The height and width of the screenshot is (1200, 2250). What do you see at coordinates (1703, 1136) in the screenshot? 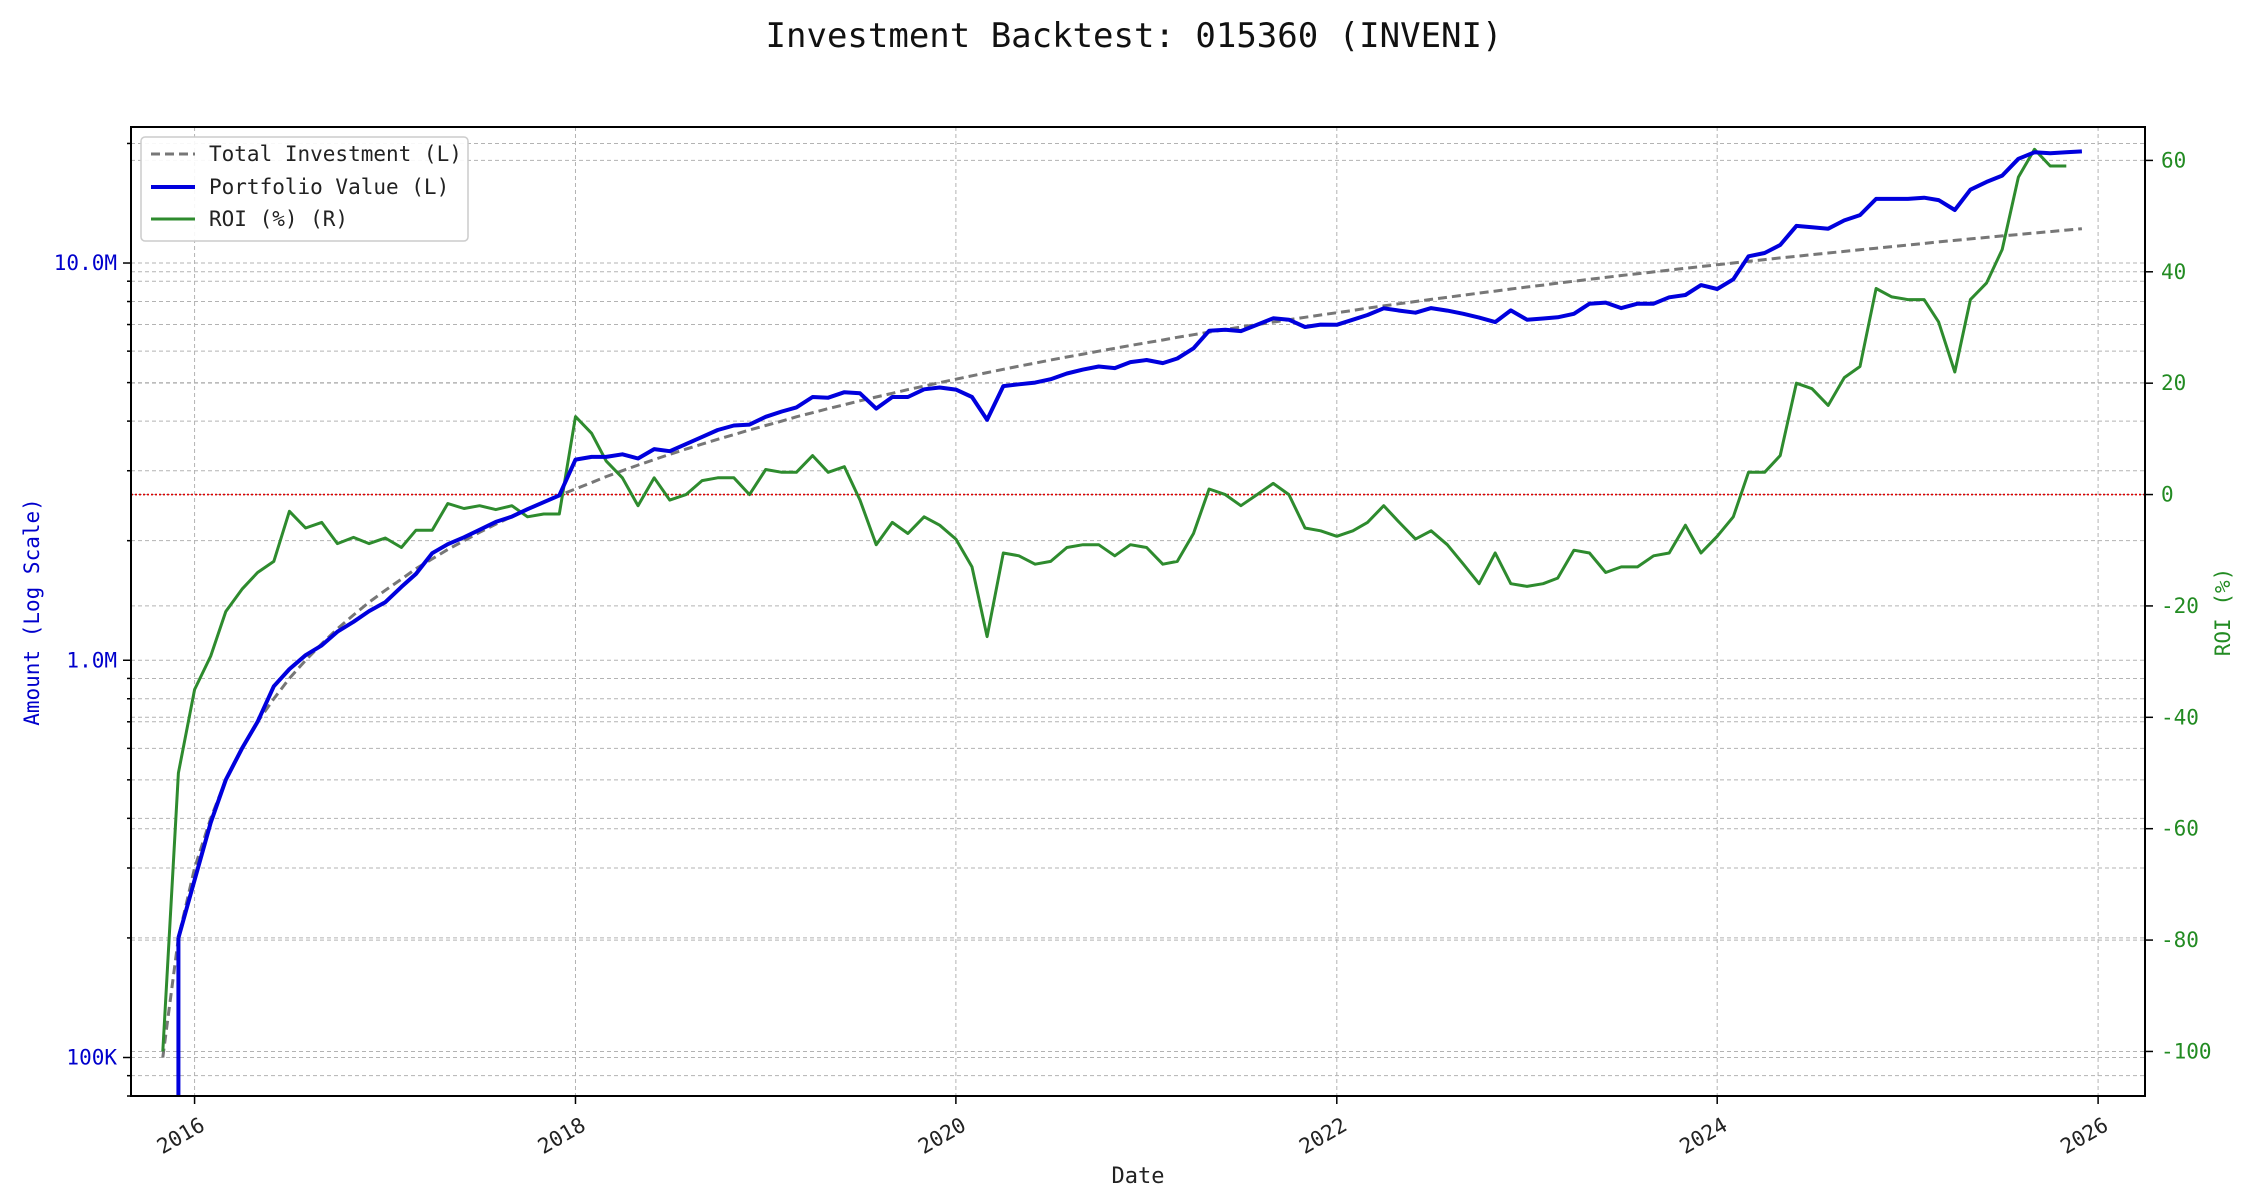
I see `x-tick-label: 2024` at bounding box center [1703, 1136].